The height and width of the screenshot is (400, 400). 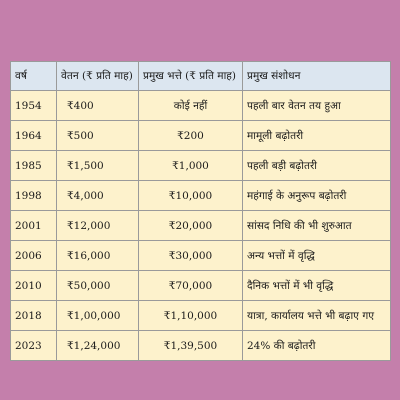 I want to click on cell-year: 1985, so click(x=33, y=165).